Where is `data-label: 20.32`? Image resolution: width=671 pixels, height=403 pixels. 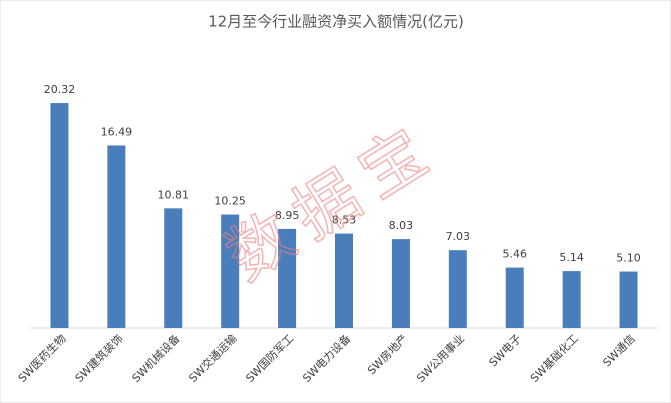 data-label: 20.32 is located at coordinates (60, 89).